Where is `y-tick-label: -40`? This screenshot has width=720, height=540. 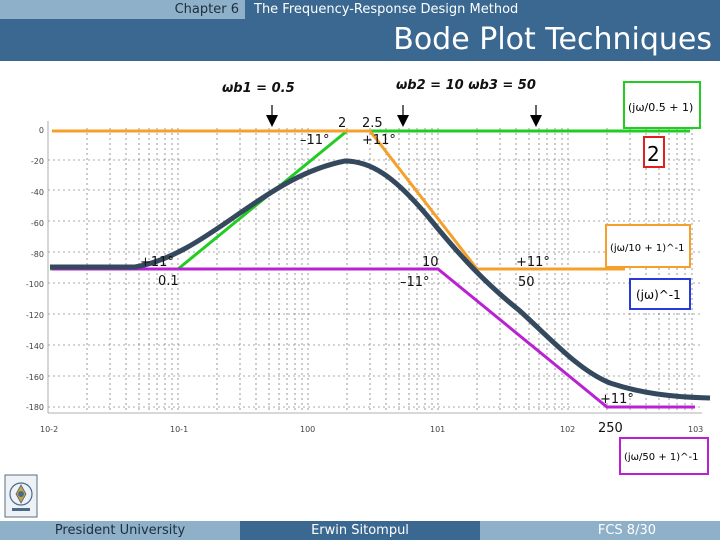 y-tick-label: -40 is located at coordinates (37, 192).